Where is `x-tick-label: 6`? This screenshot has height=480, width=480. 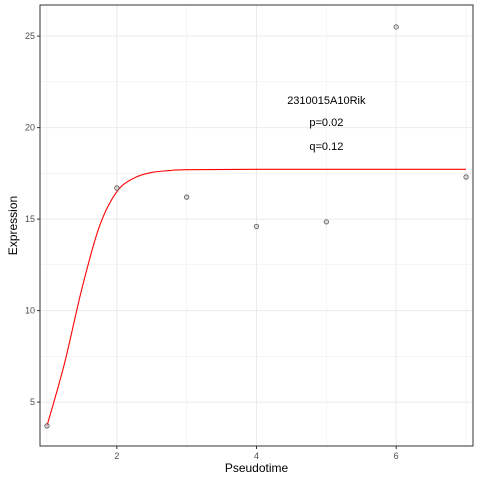 x-tick-label: 6 is located at coordinates (396, 456).